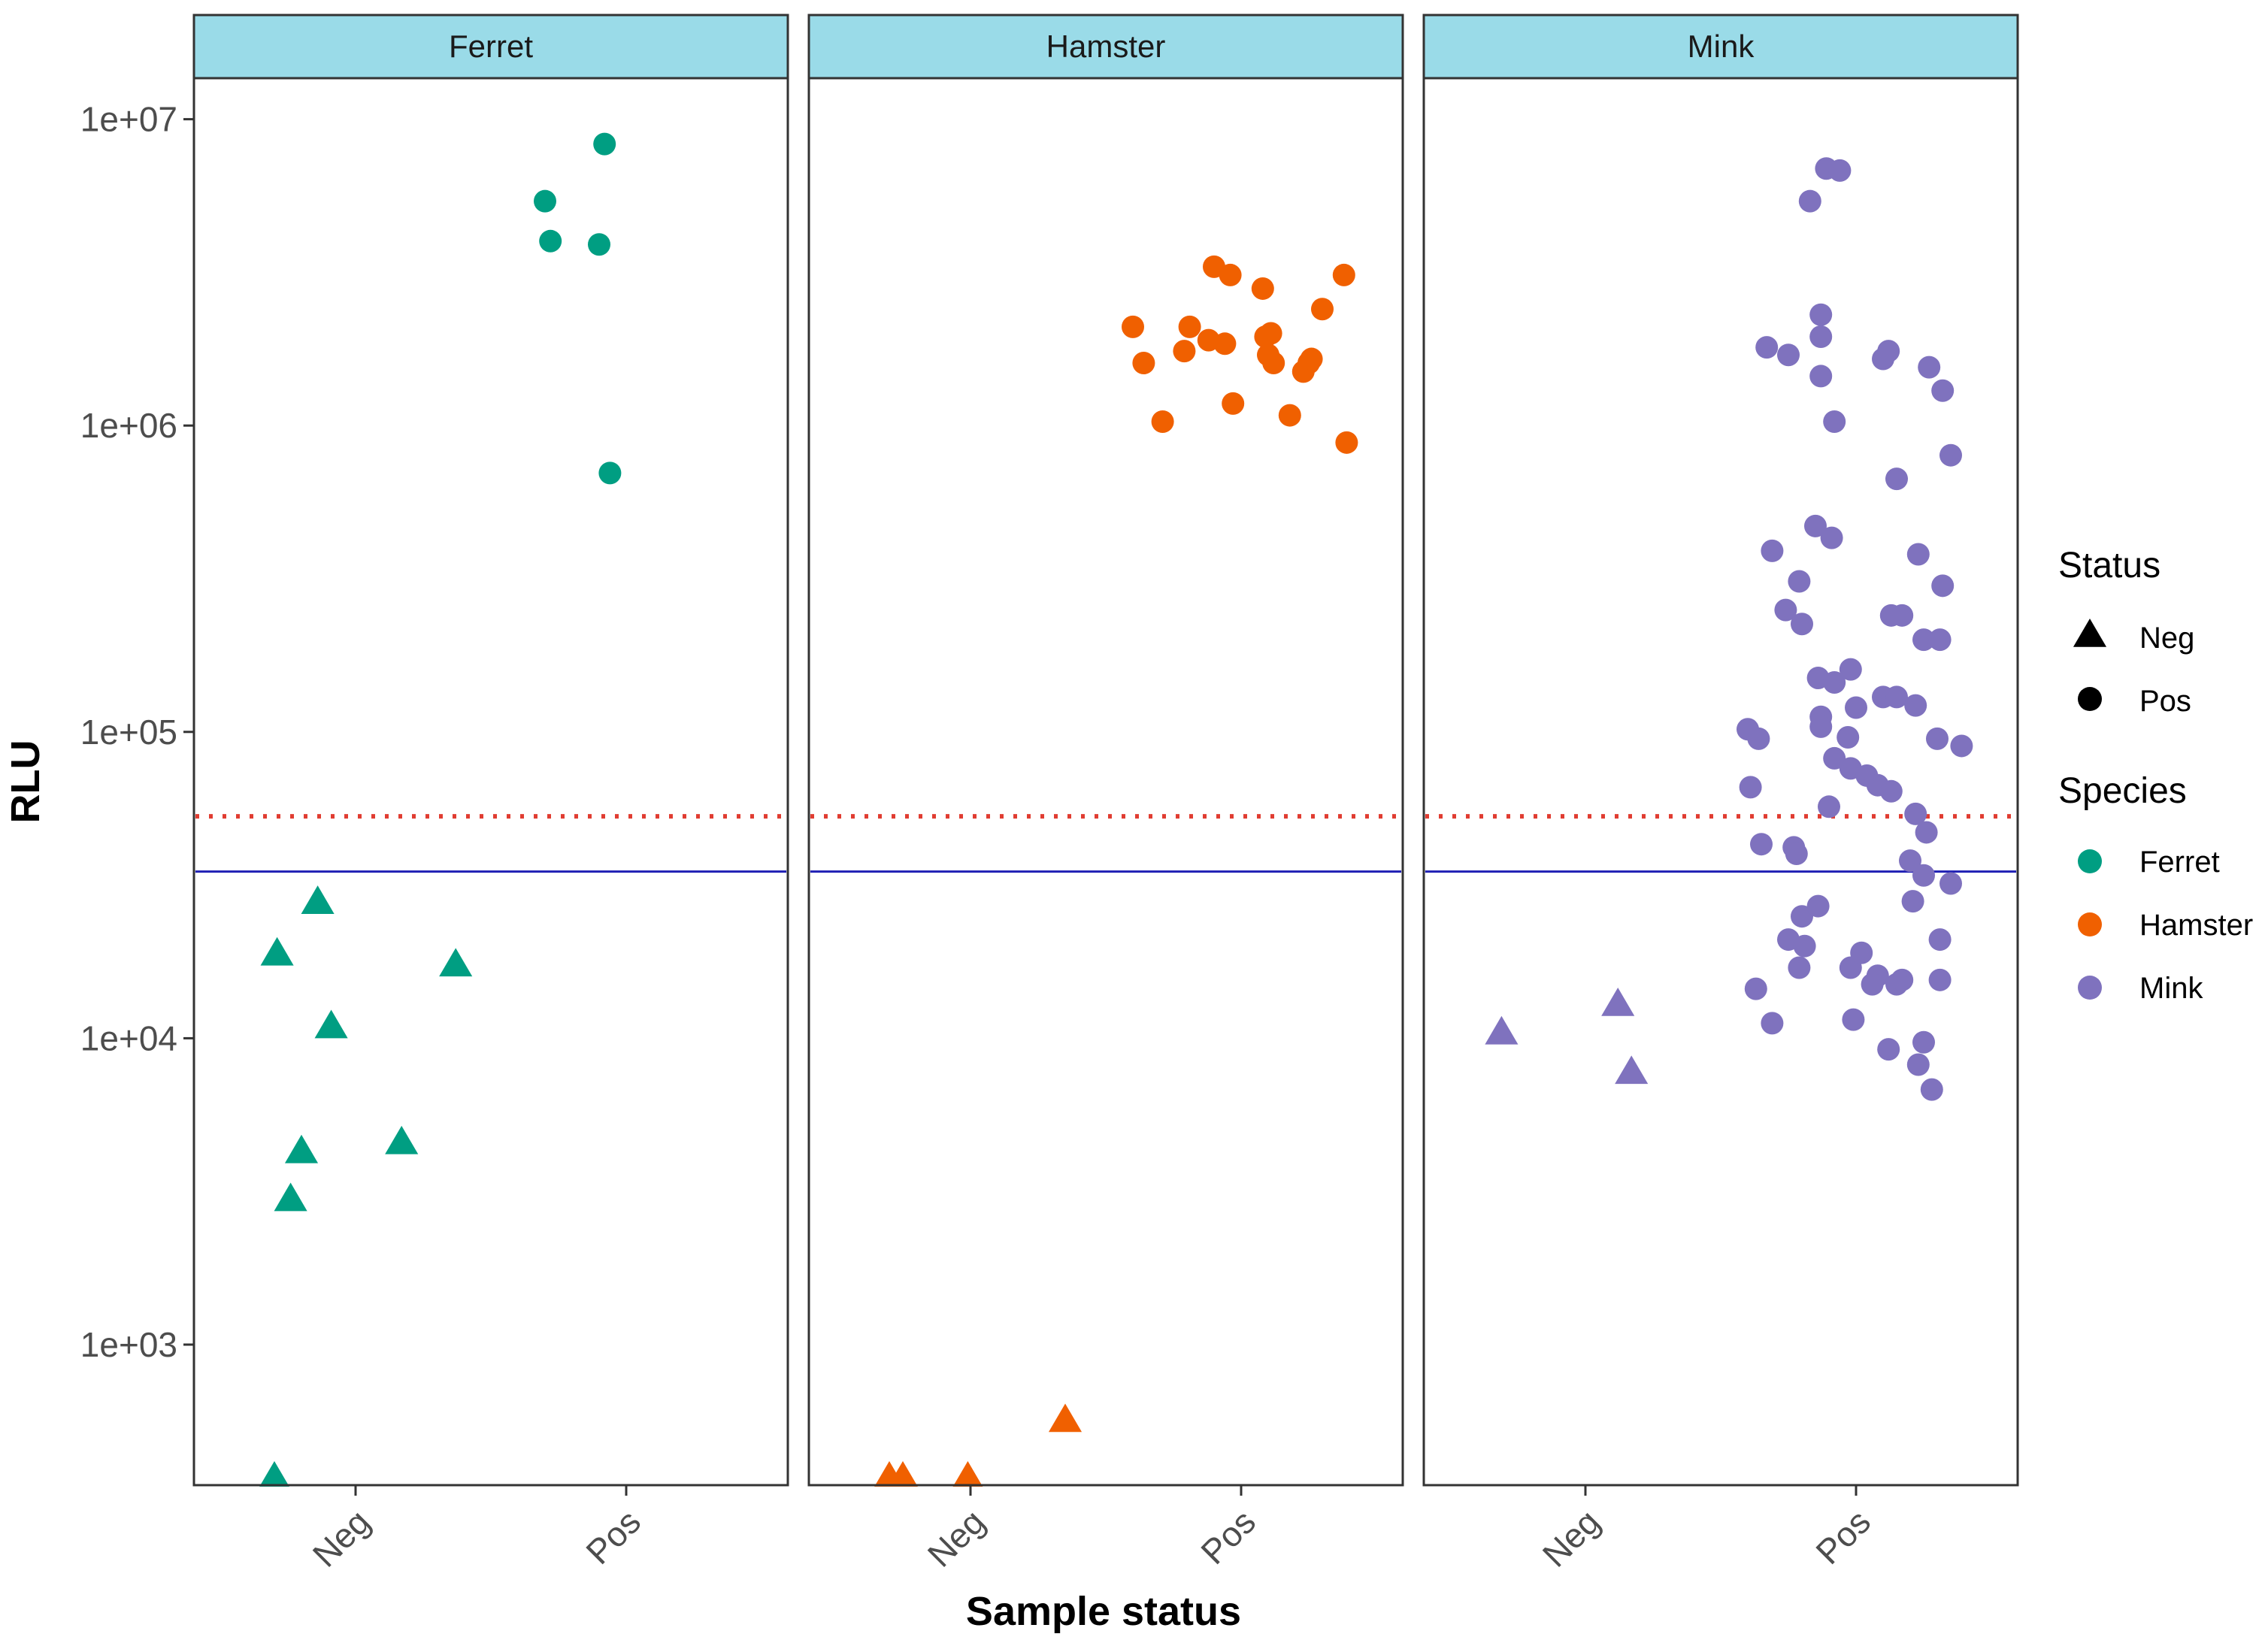  I want to click on legend-label-mink: Mink, so click(2171, 988).